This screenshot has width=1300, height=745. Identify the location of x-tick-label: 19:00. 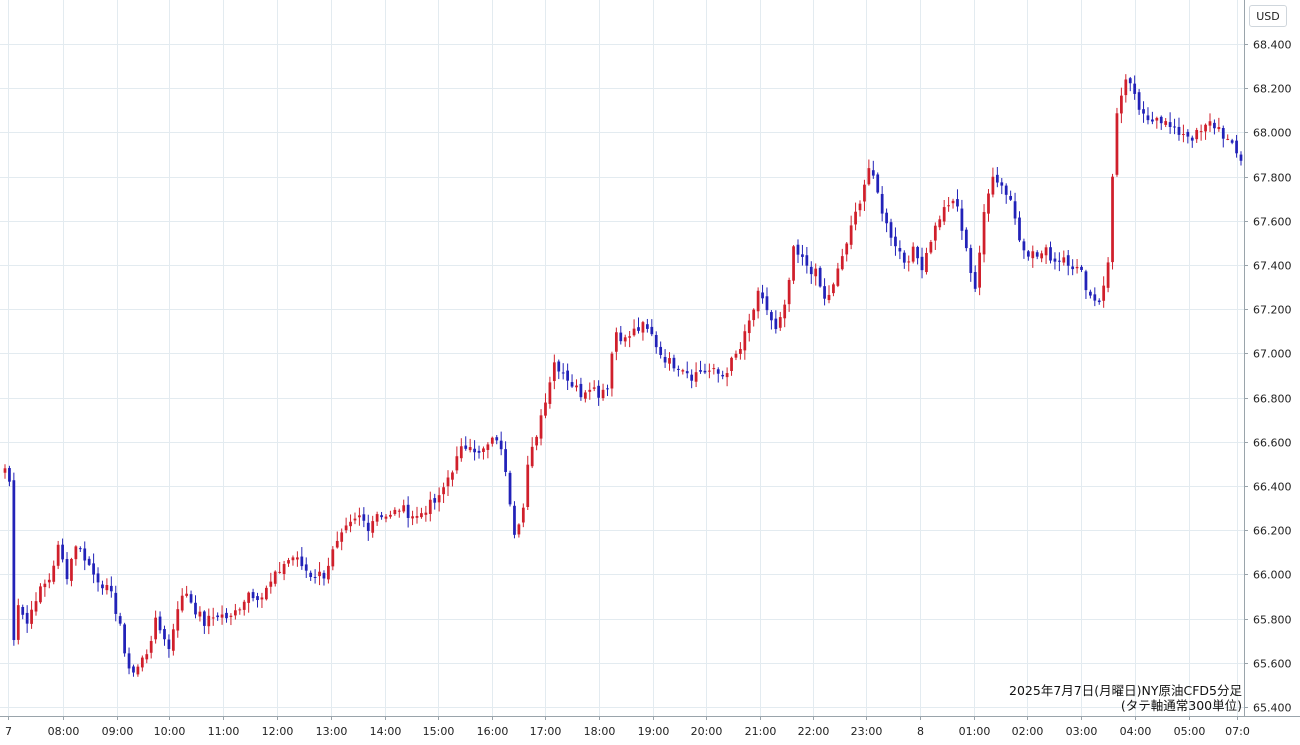
(654, 731).